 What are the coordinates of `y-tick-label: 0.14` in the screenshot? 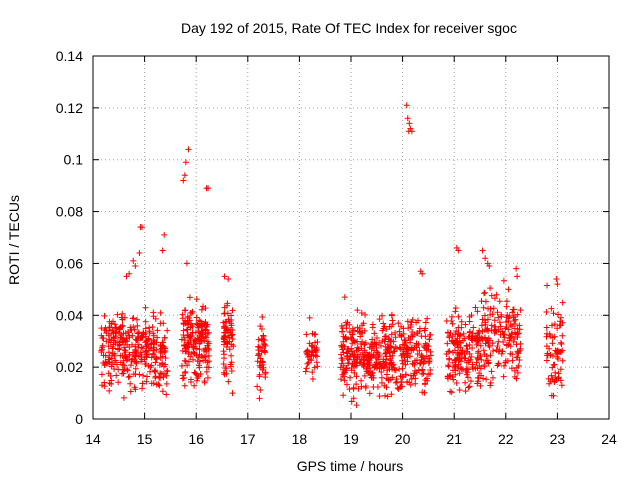 It's located at (69, 56).